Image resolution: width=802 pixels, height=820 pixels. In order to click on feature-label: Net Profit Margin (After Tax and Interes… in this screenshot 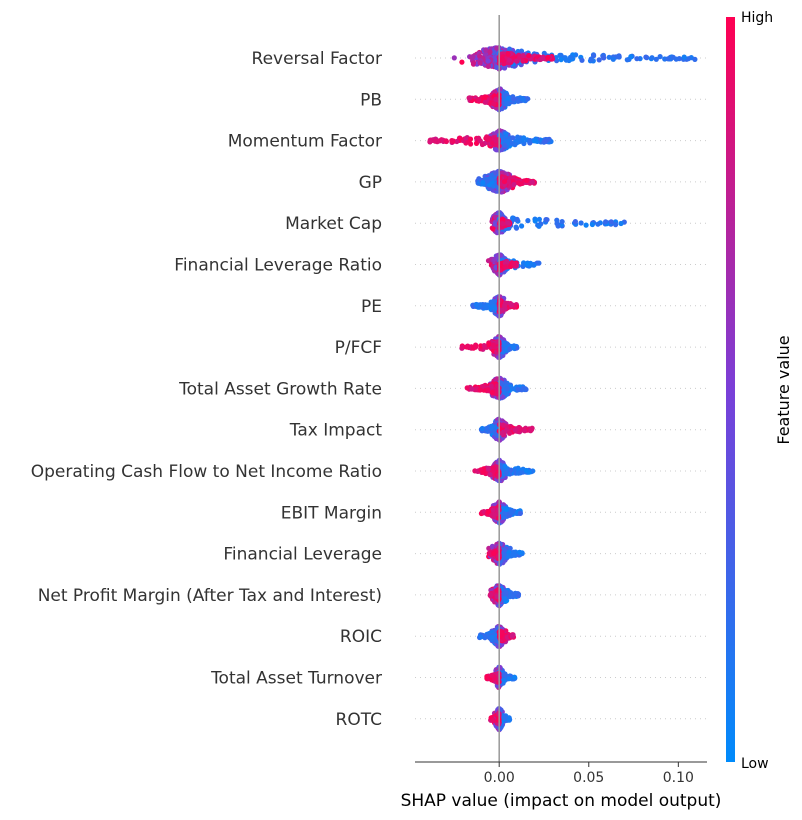, I will do `click(210, 596)`.